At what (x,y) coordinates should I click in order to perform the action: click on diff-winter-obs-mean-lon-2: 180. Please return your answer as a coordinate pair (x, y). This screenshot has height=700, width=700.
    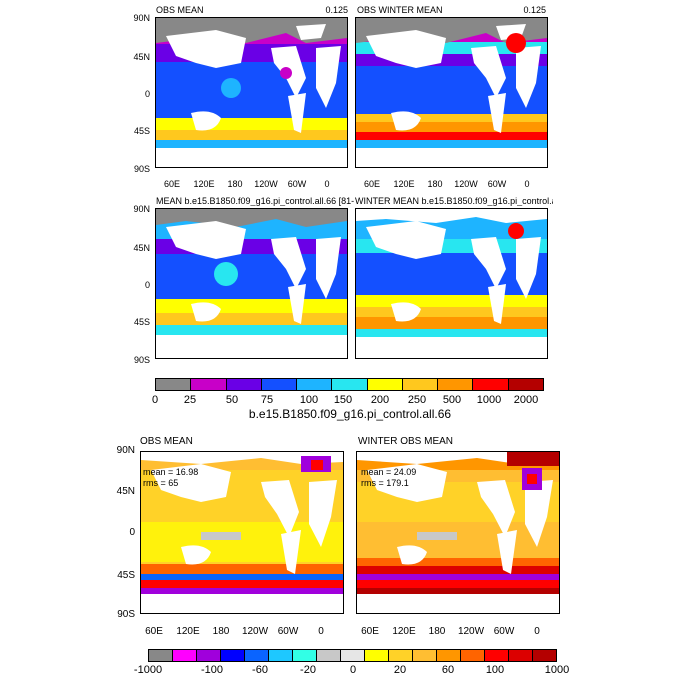
    Looking at the image, I should click on (437, 631).